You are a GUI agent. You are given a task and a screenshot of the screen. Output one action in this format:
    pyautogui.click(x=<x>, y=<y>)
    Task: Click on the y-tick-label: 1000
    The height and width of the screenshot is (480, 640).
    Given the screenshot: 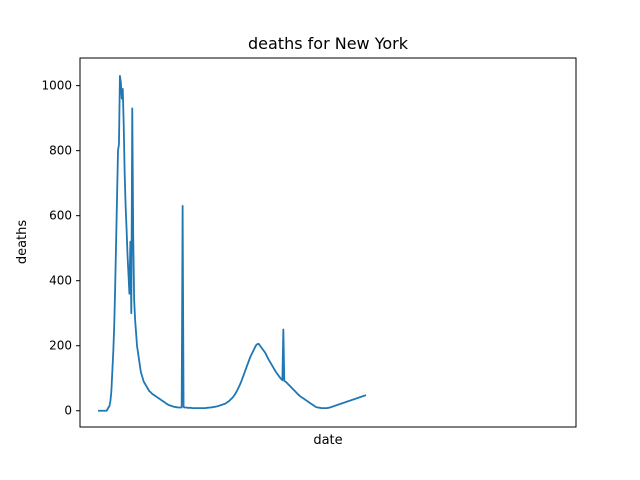 What is the action you would take?
    pyautogui.click(x=56, y=86)
    